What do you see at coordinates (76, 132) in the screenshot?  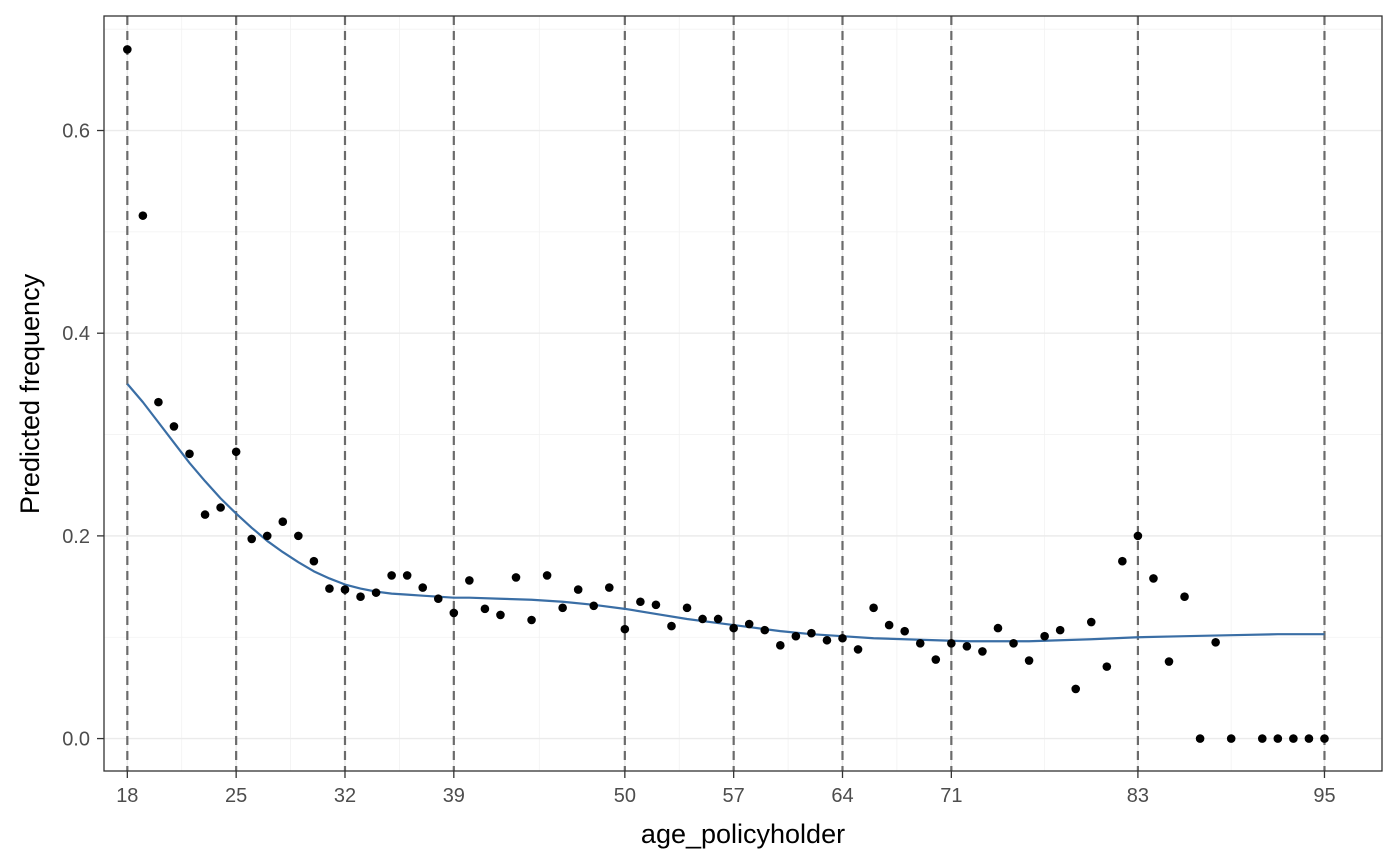 I see `y-tick-label: 0.6` at bounding box center [76, 132].